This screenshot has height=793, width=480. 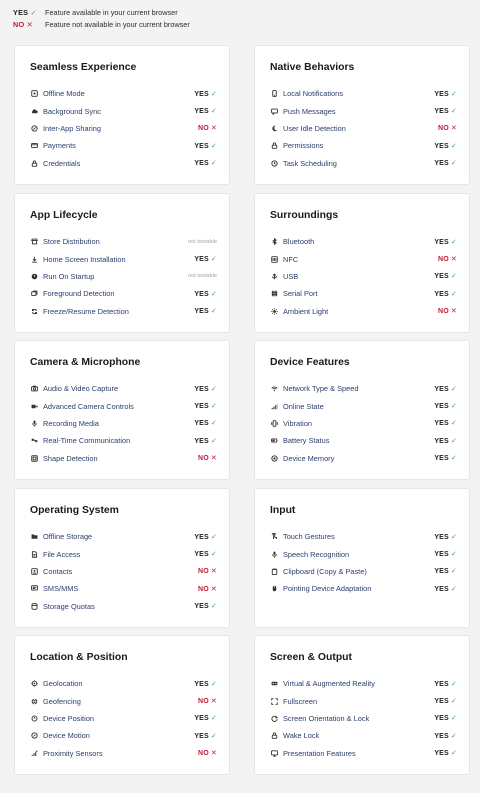 I want to click on signal-icon, so click(x=274, y=406).